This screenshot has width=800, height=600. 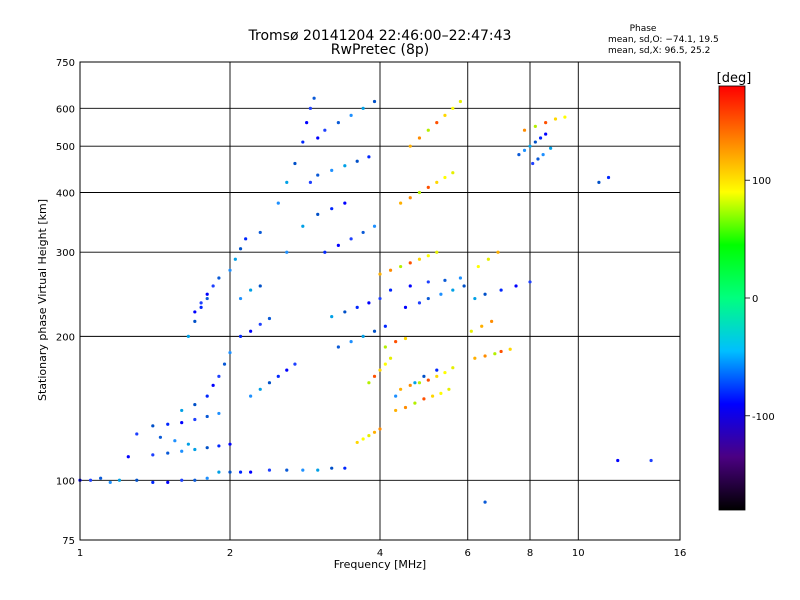 I want to click on stats-o-mode: mean, sd,O: −74.1, 19.5, so click(x=663, y=40).